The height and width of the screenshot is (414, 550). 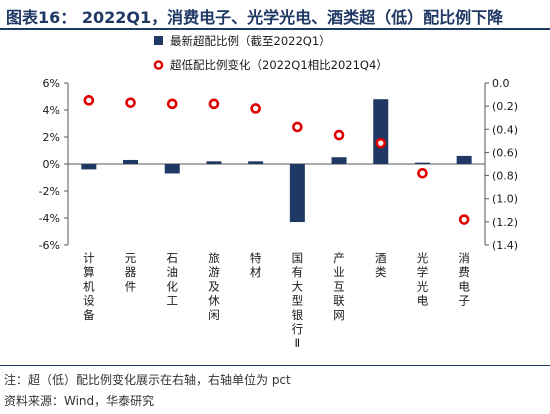 What do you see at coordinates (423, 279) in the screenshot?
I see `category-label: 光学光电` at bounding box center [423, 279].